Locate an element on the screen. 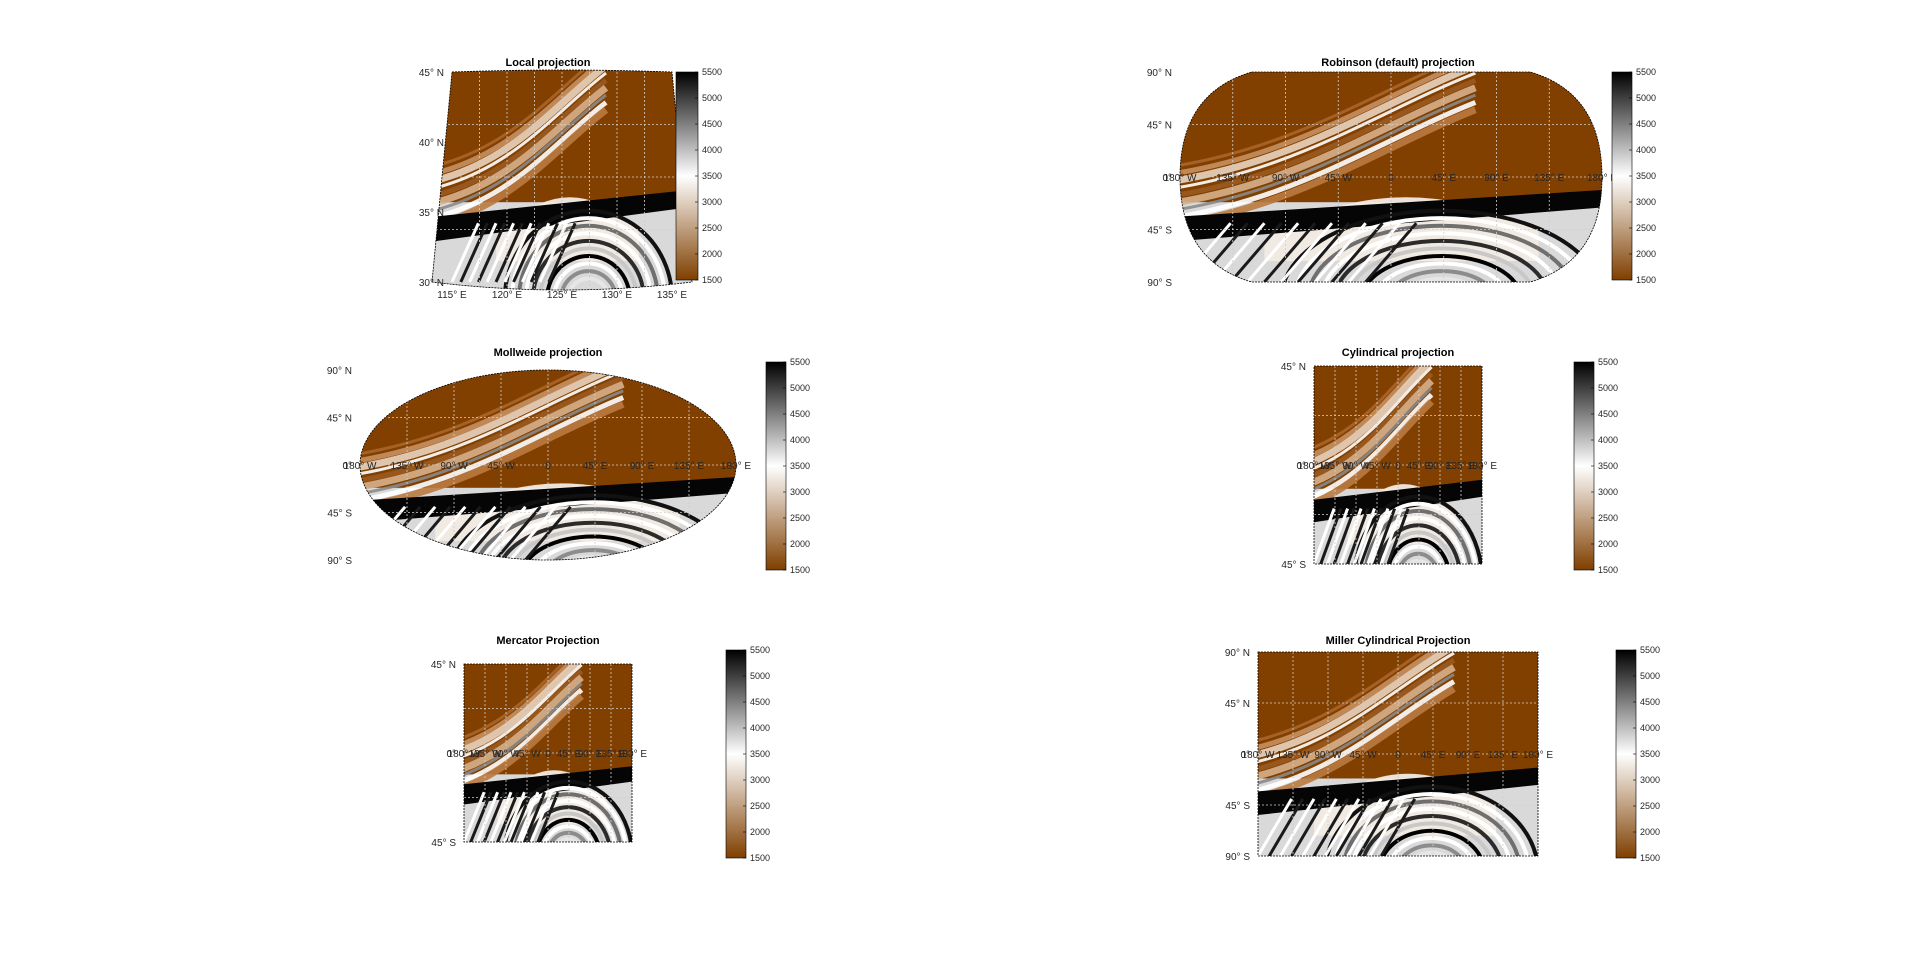 This screenshot has height=960, width=1920. chart-title: Local projection is located at coordinates (548, 63).